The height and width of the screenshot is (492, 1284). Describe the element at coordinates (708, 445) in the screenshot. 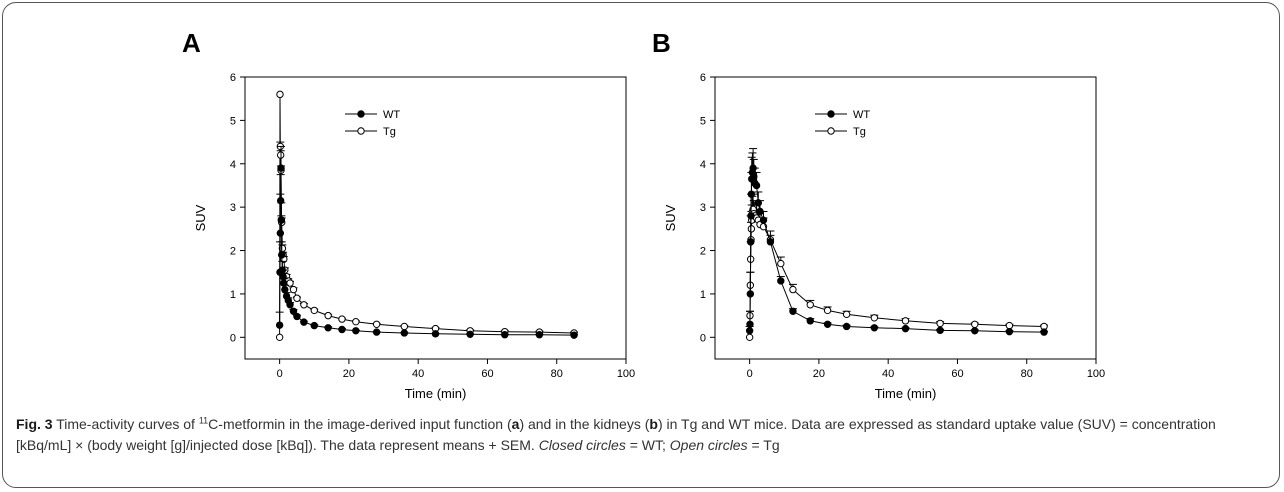

I see `caption-open-circles: Open circles` at that location.